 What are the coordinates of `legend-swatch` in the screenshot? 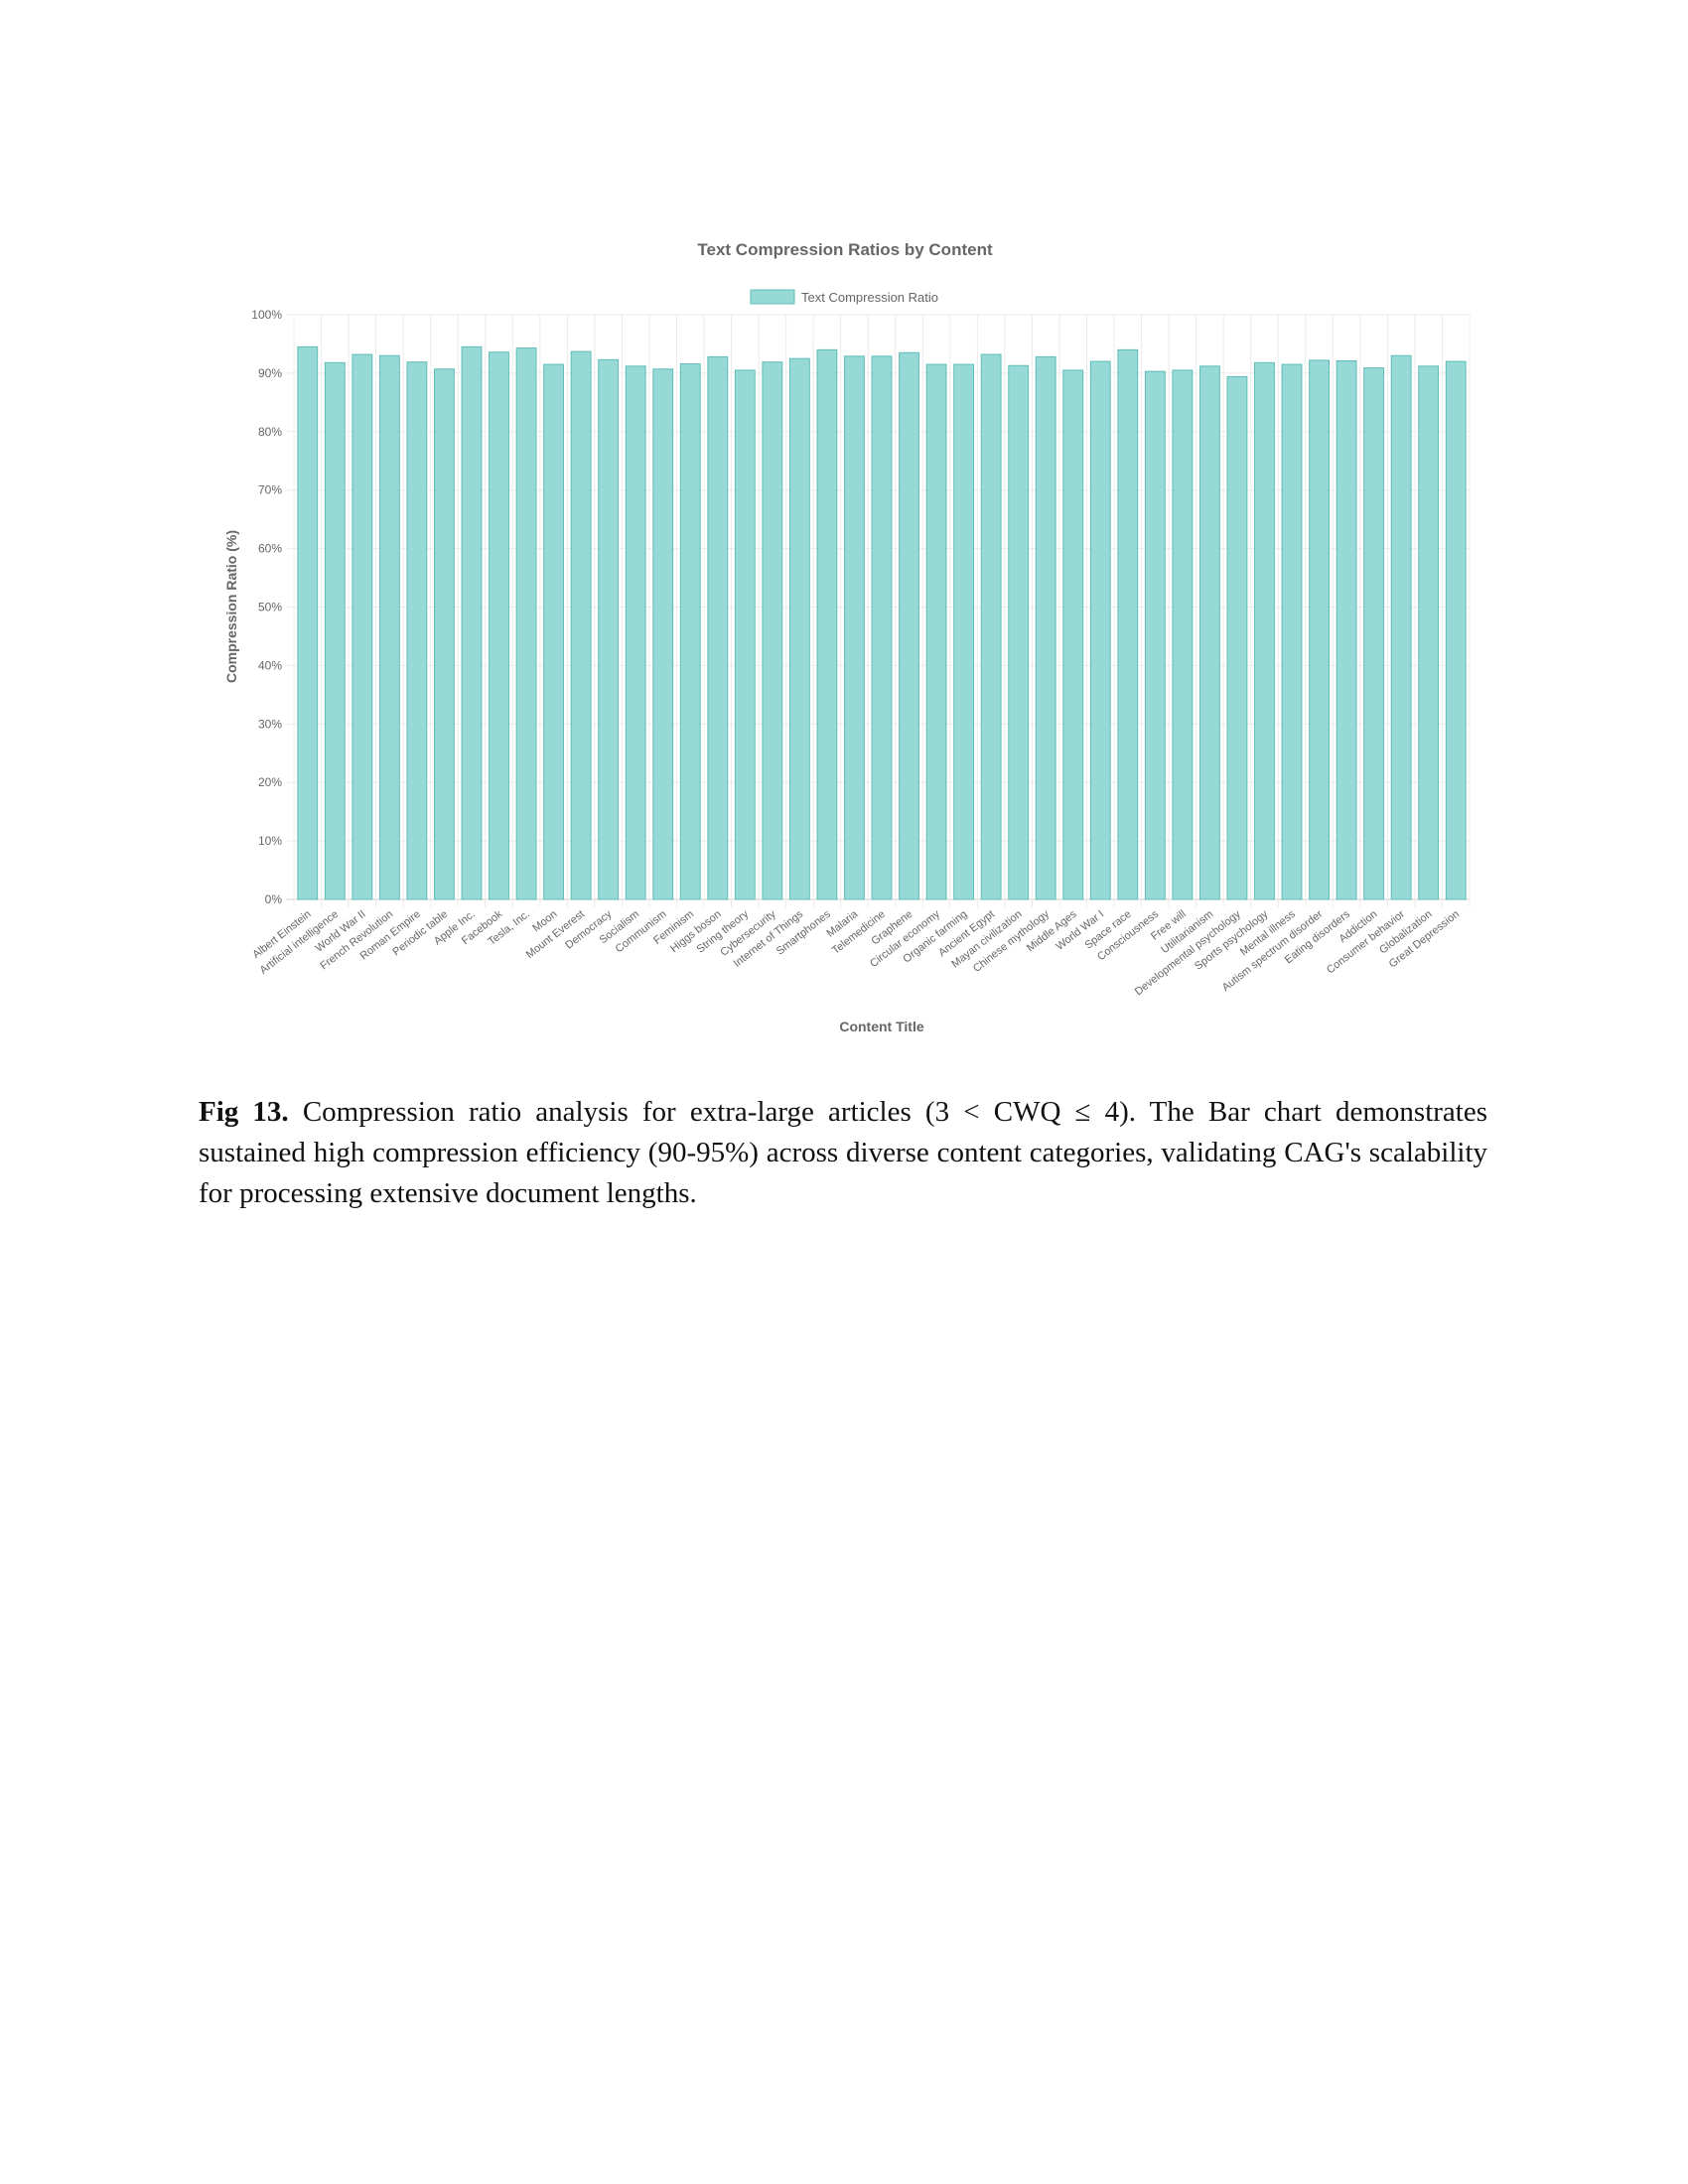 It's located at (772, 297).